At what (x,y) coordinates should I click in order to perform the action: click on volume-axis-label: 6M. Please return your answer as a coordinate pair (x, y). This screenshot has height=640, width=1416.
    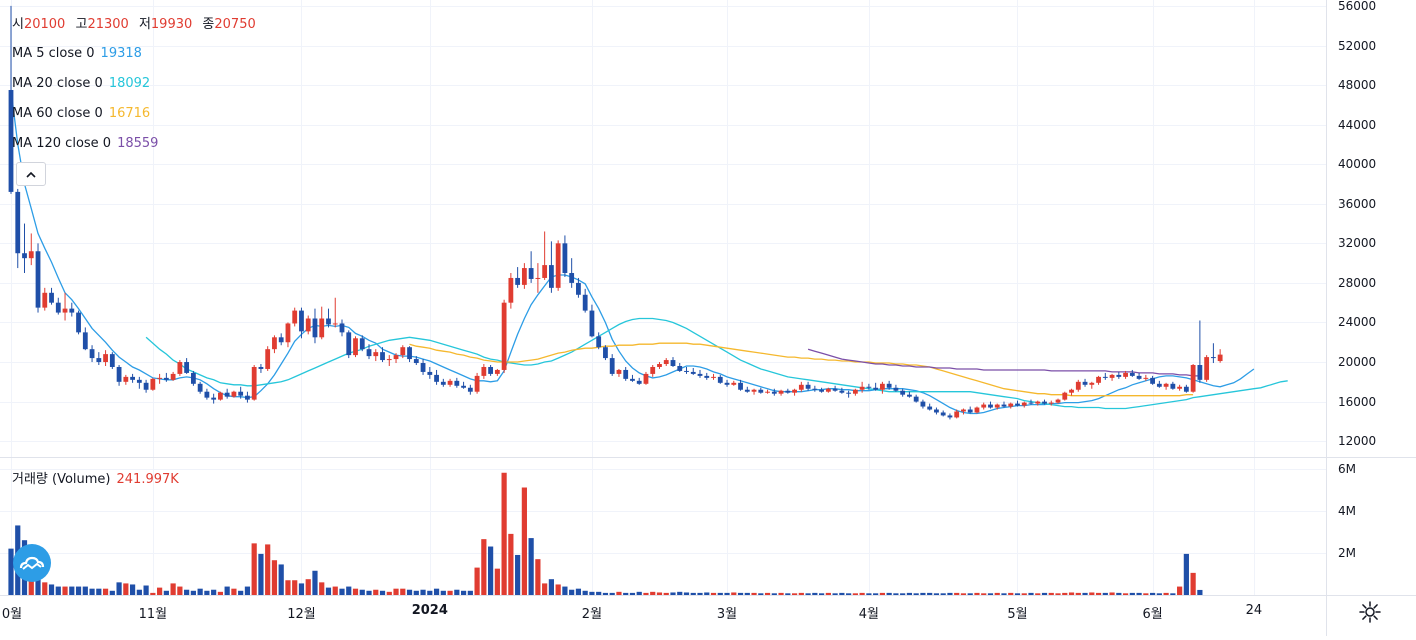
    Looking at the image, I should click on (1347, 468).